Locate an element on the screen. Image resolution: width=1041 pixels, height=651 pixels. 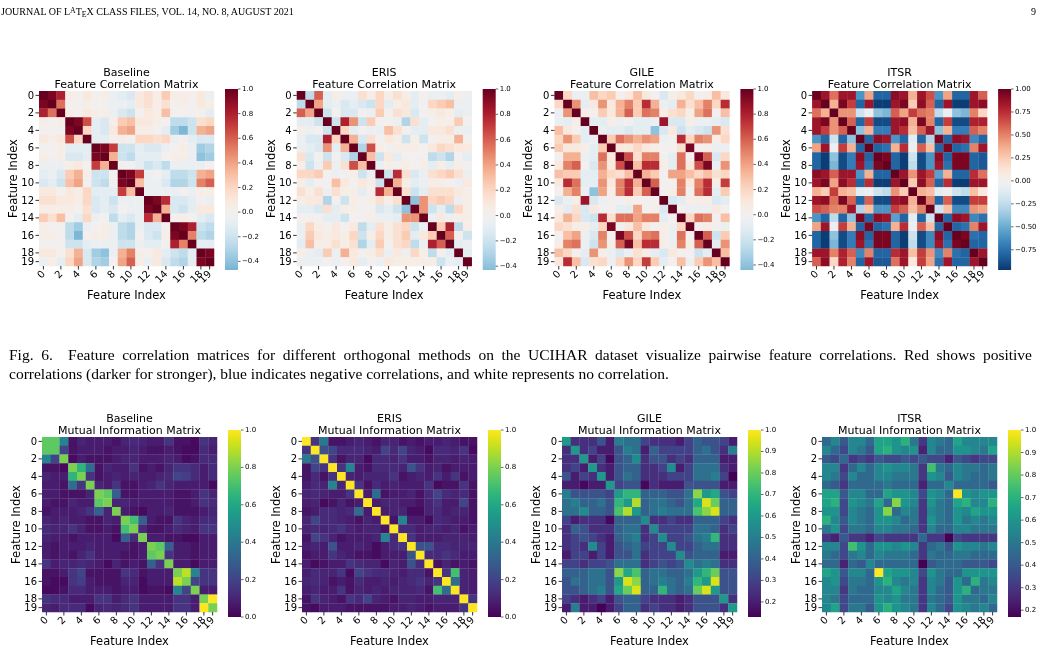
chart-title: ITSR is located at coordinates (910, 418).